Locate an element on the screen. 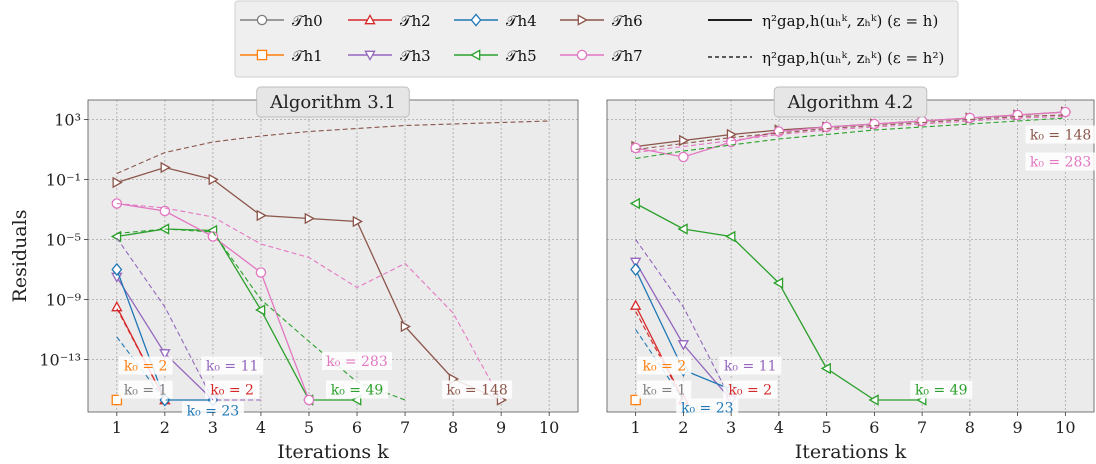 The height and width of the screenshot is (464, 1096). legend-item-h2: 𝒯h2 is located at coordinates (389, 21).